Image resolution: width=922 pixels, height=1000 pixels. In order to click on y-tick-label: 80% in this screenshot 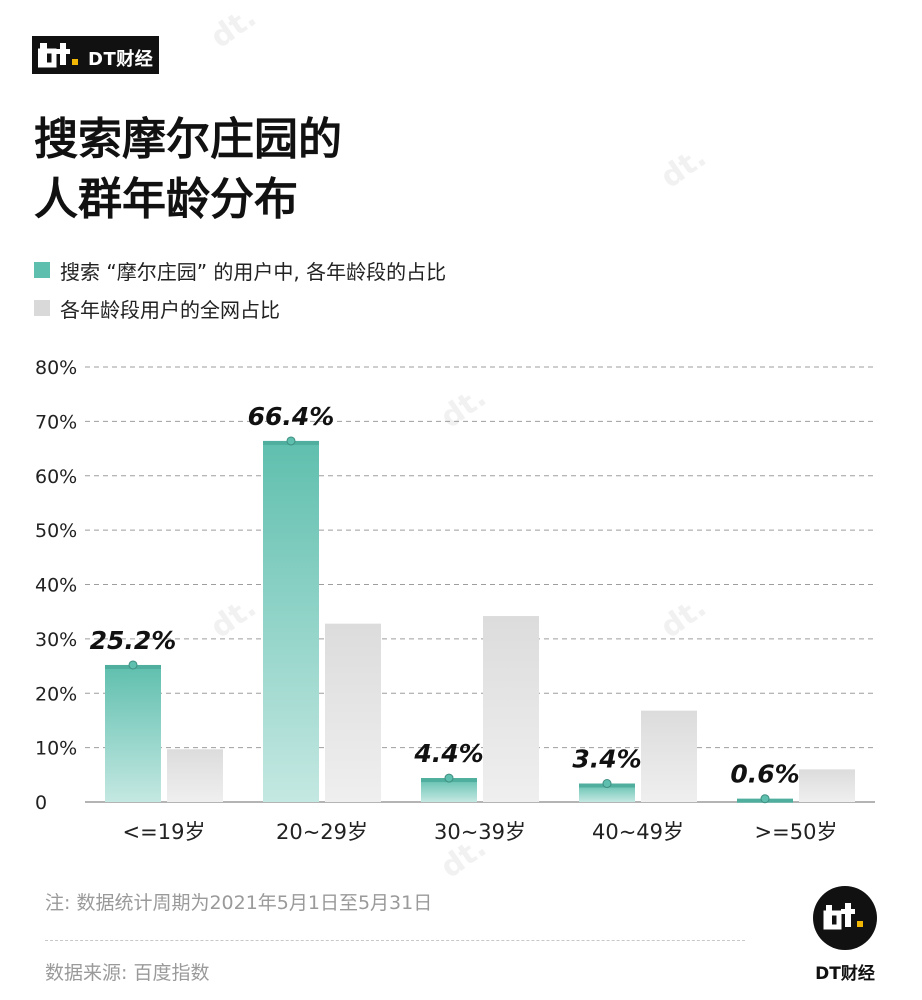, I will do `click(56, 368)`.